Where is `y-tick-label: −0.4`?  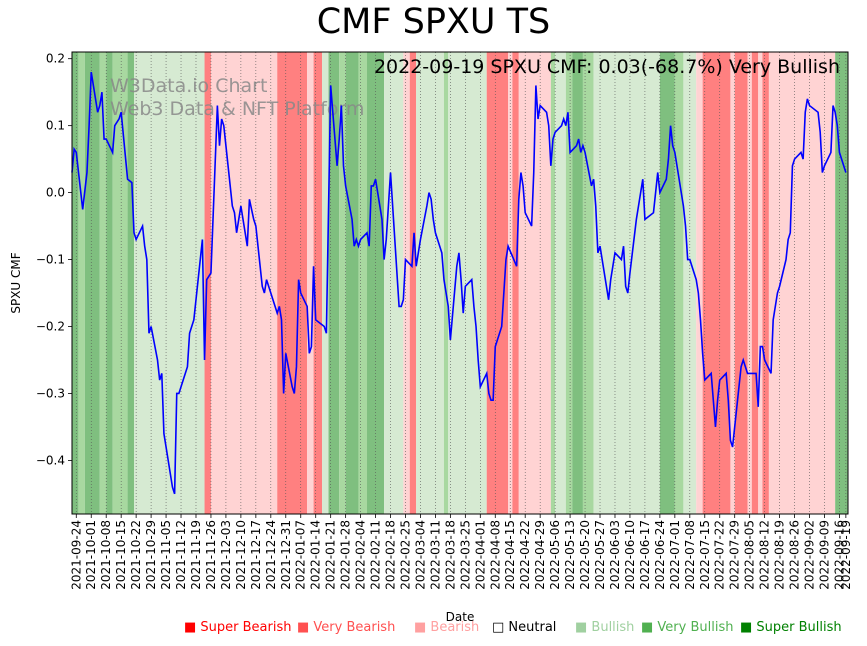
y-tick-label: −0.4 is located at coordinates (50, 460).